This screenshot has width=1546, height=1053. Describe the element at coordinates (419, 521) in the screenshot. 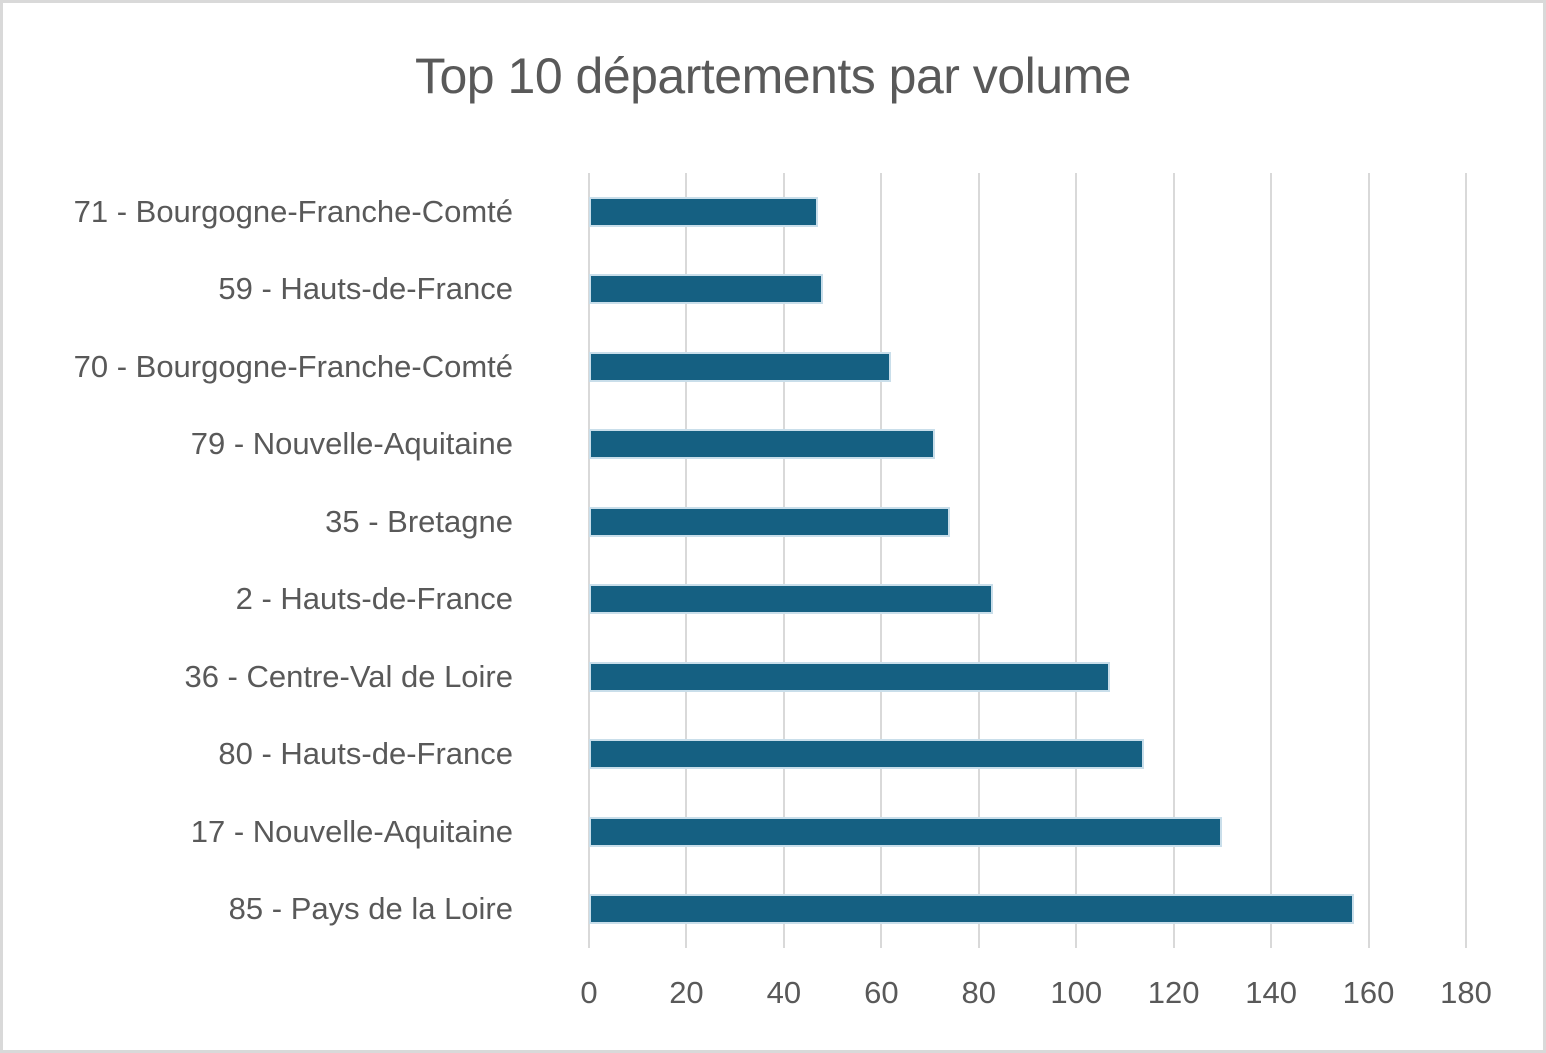

I see `category-label: 35 - Bretagne` at that location.